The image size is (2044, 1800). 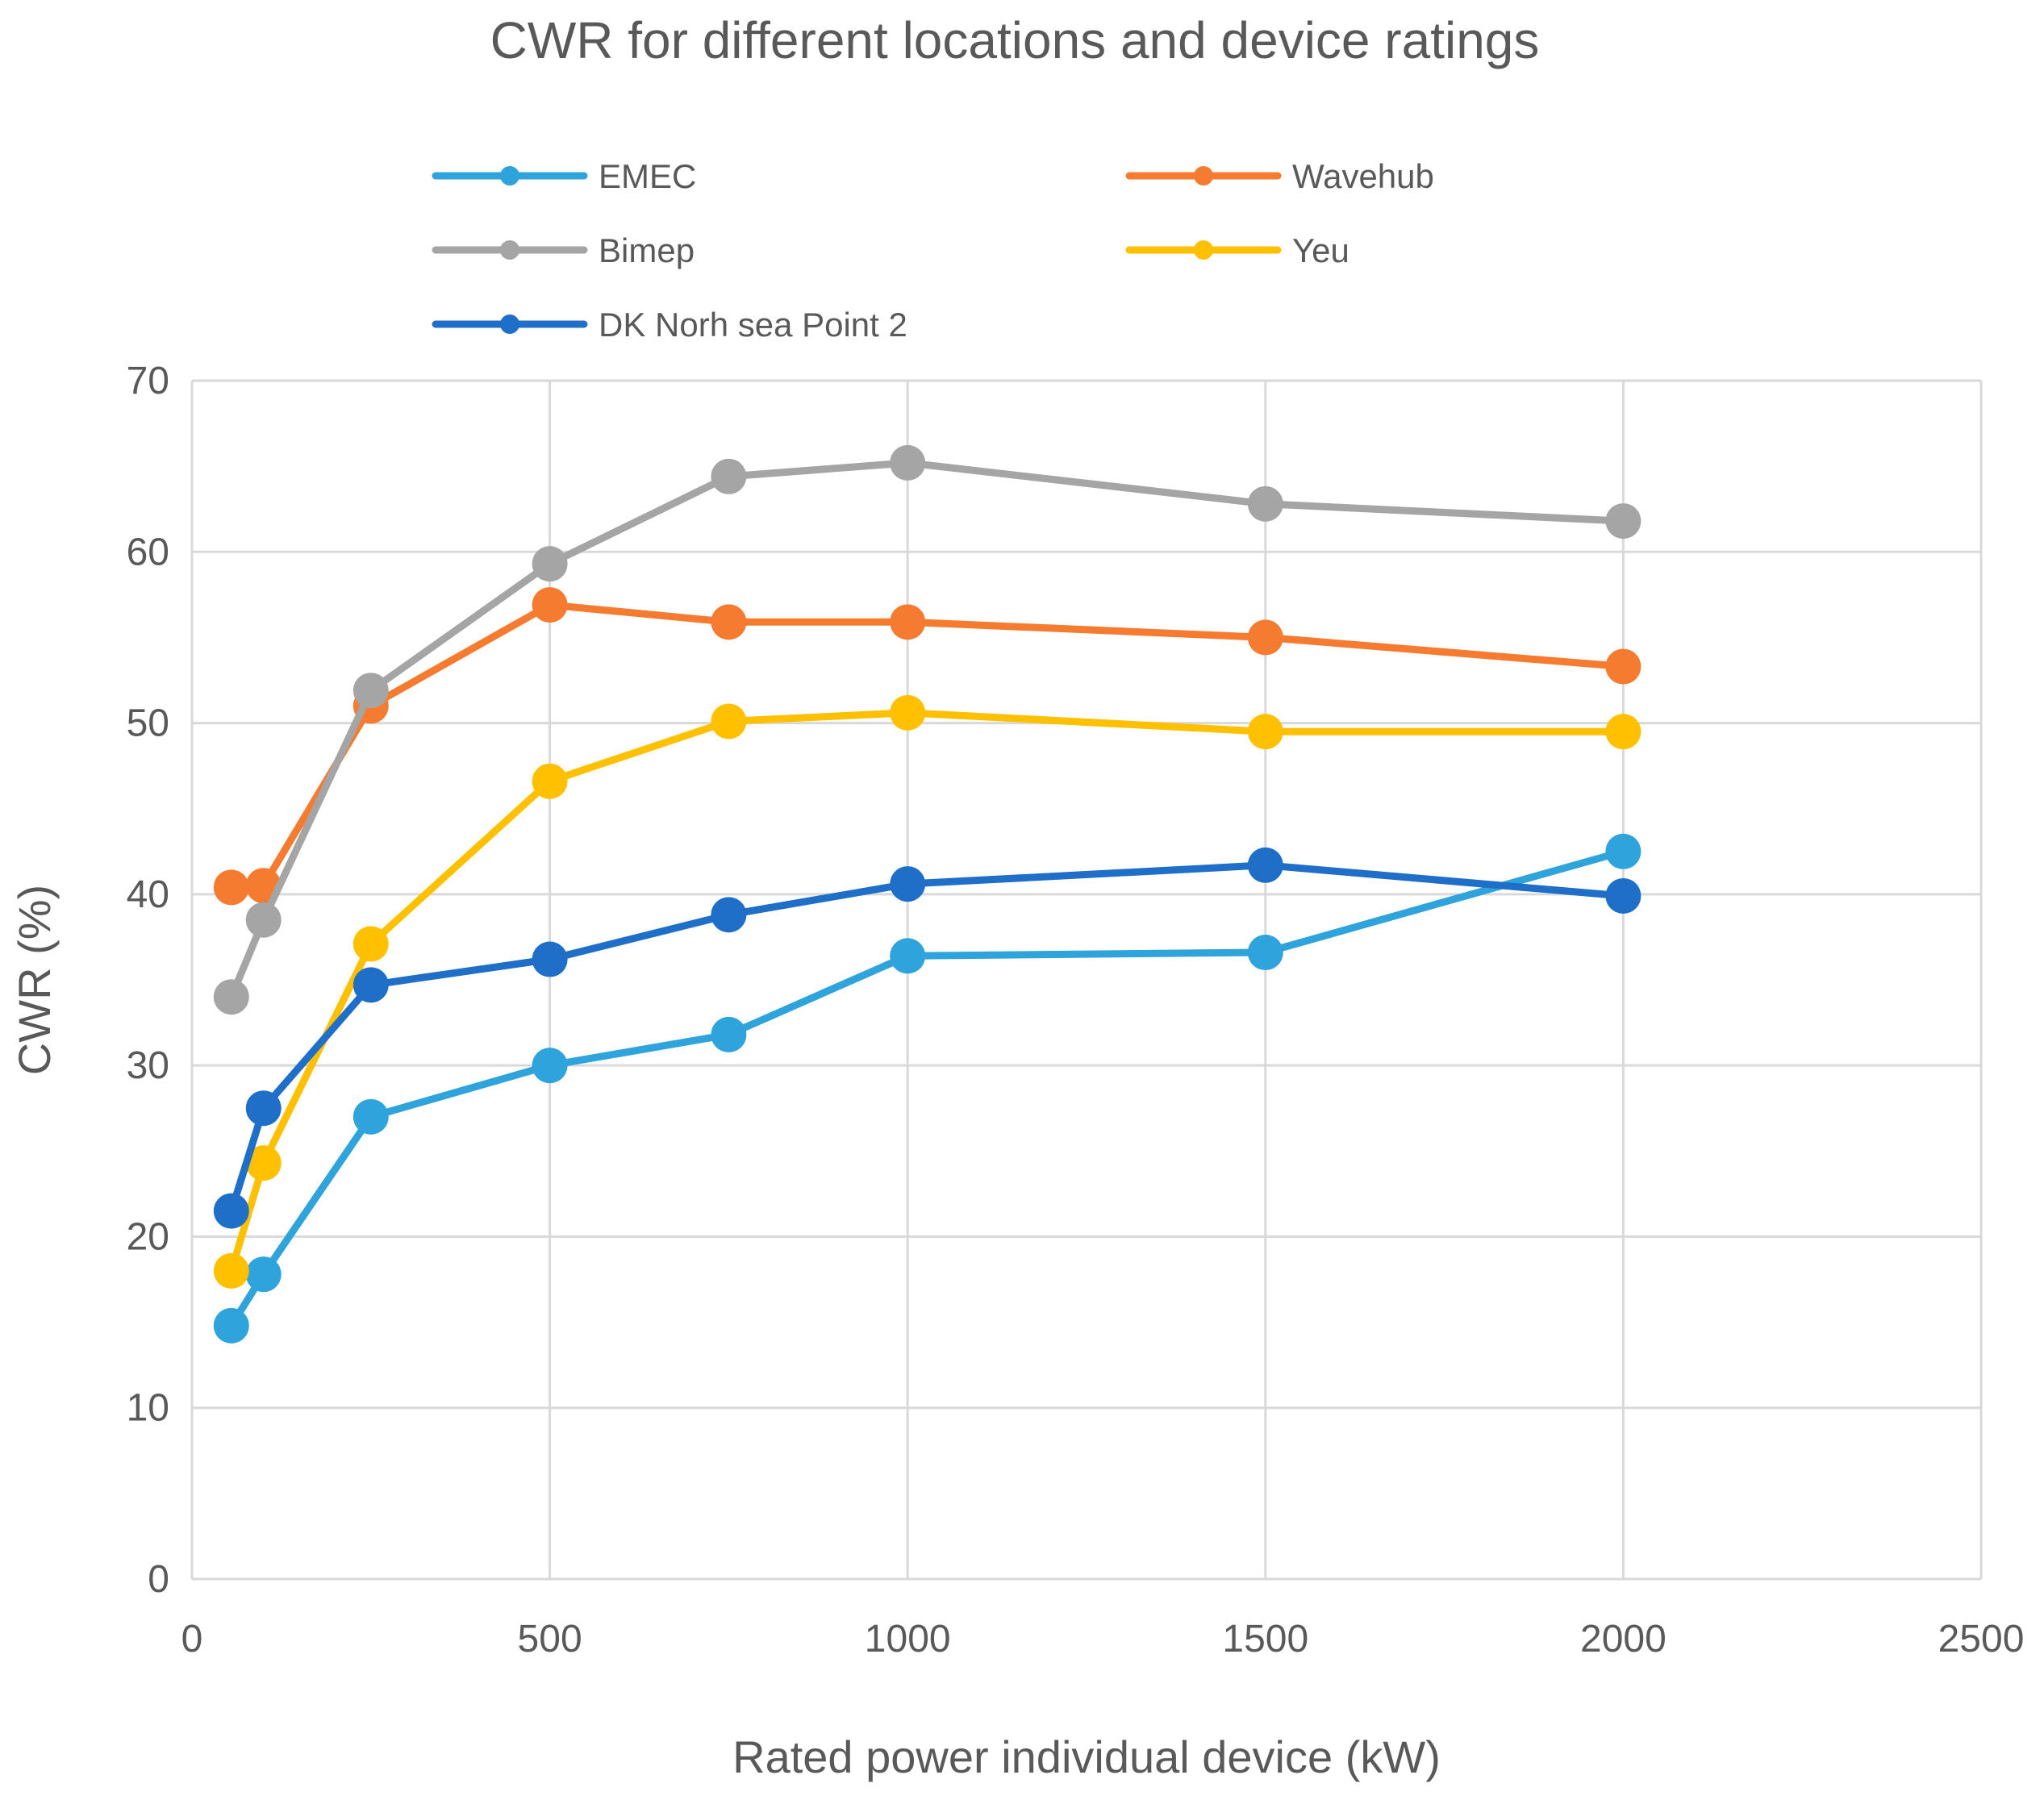 I want to click on y-tick-label-70: 70, so click(x=148, y=381).